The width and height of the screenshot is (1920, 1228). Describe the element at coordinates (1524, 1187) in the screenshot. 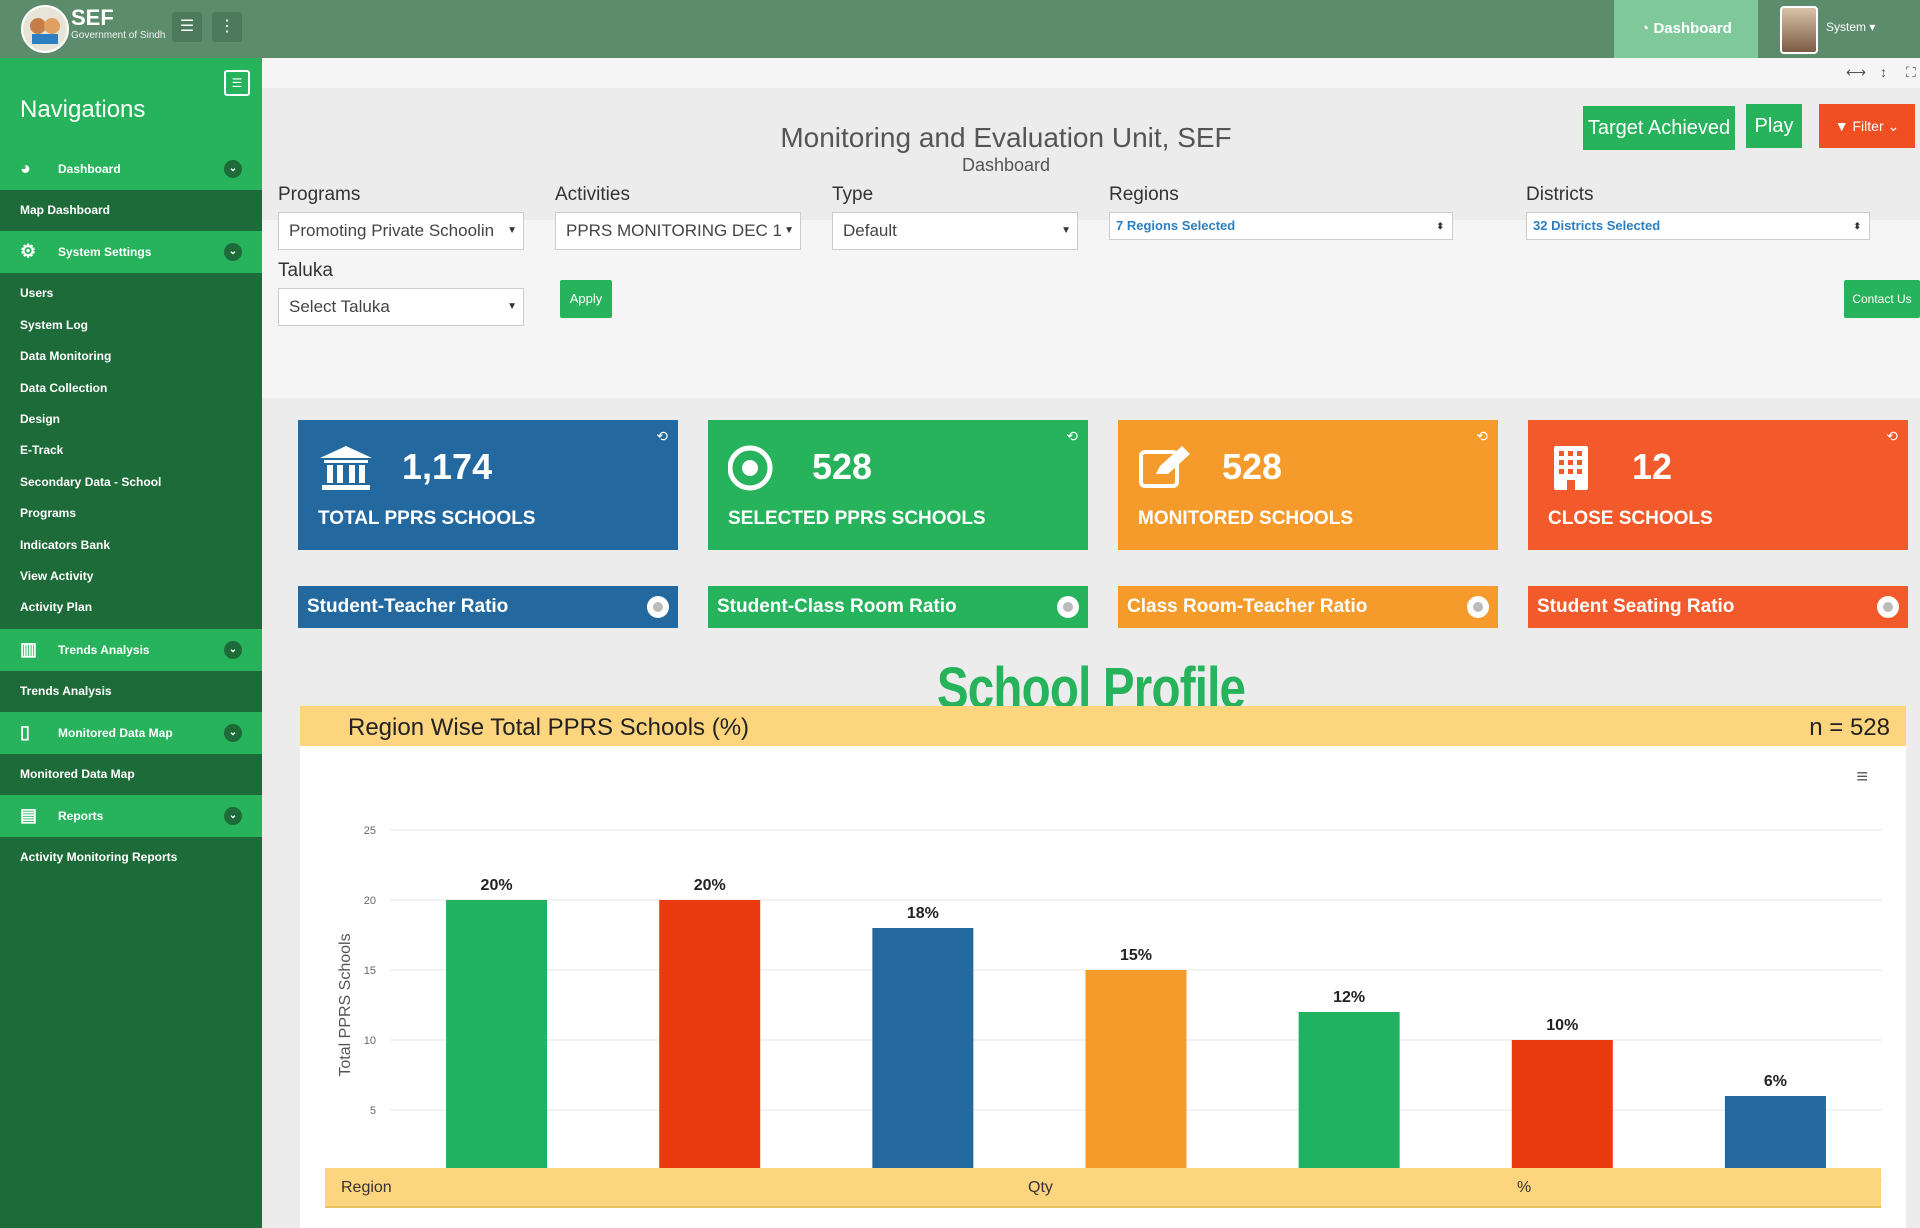

I see `column-percent: %` at that location.